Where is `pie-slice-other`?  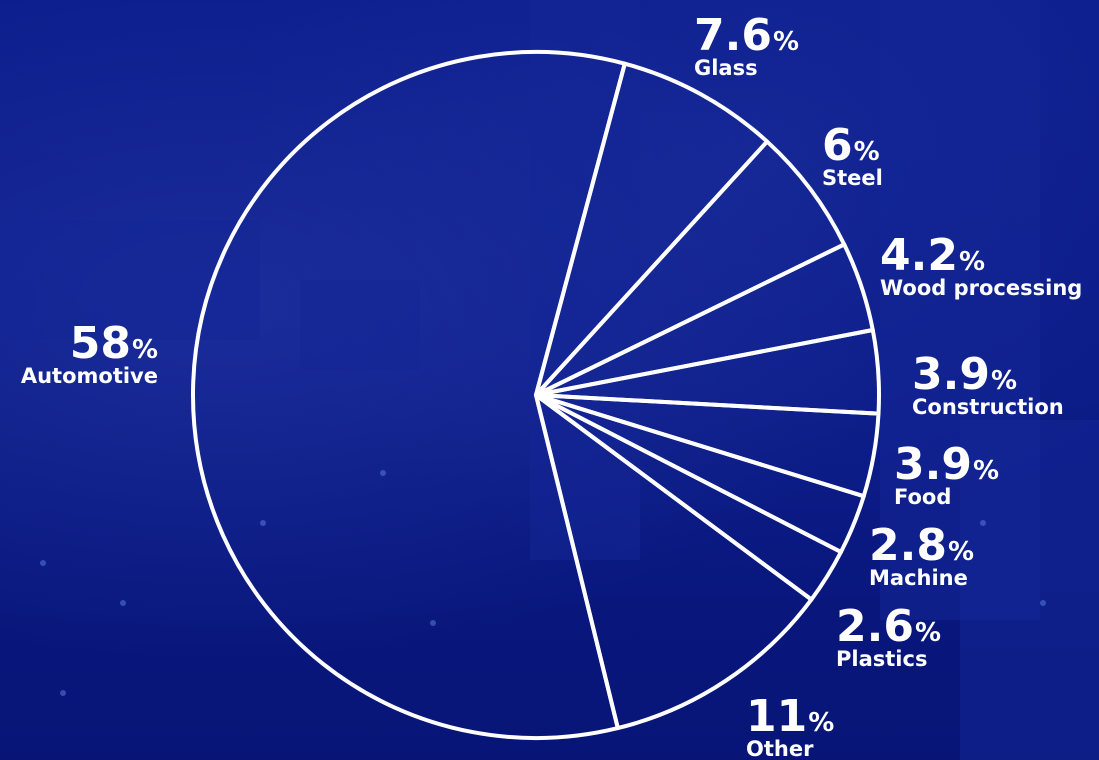 pie-slice-other is located at coordinates (674, 562).